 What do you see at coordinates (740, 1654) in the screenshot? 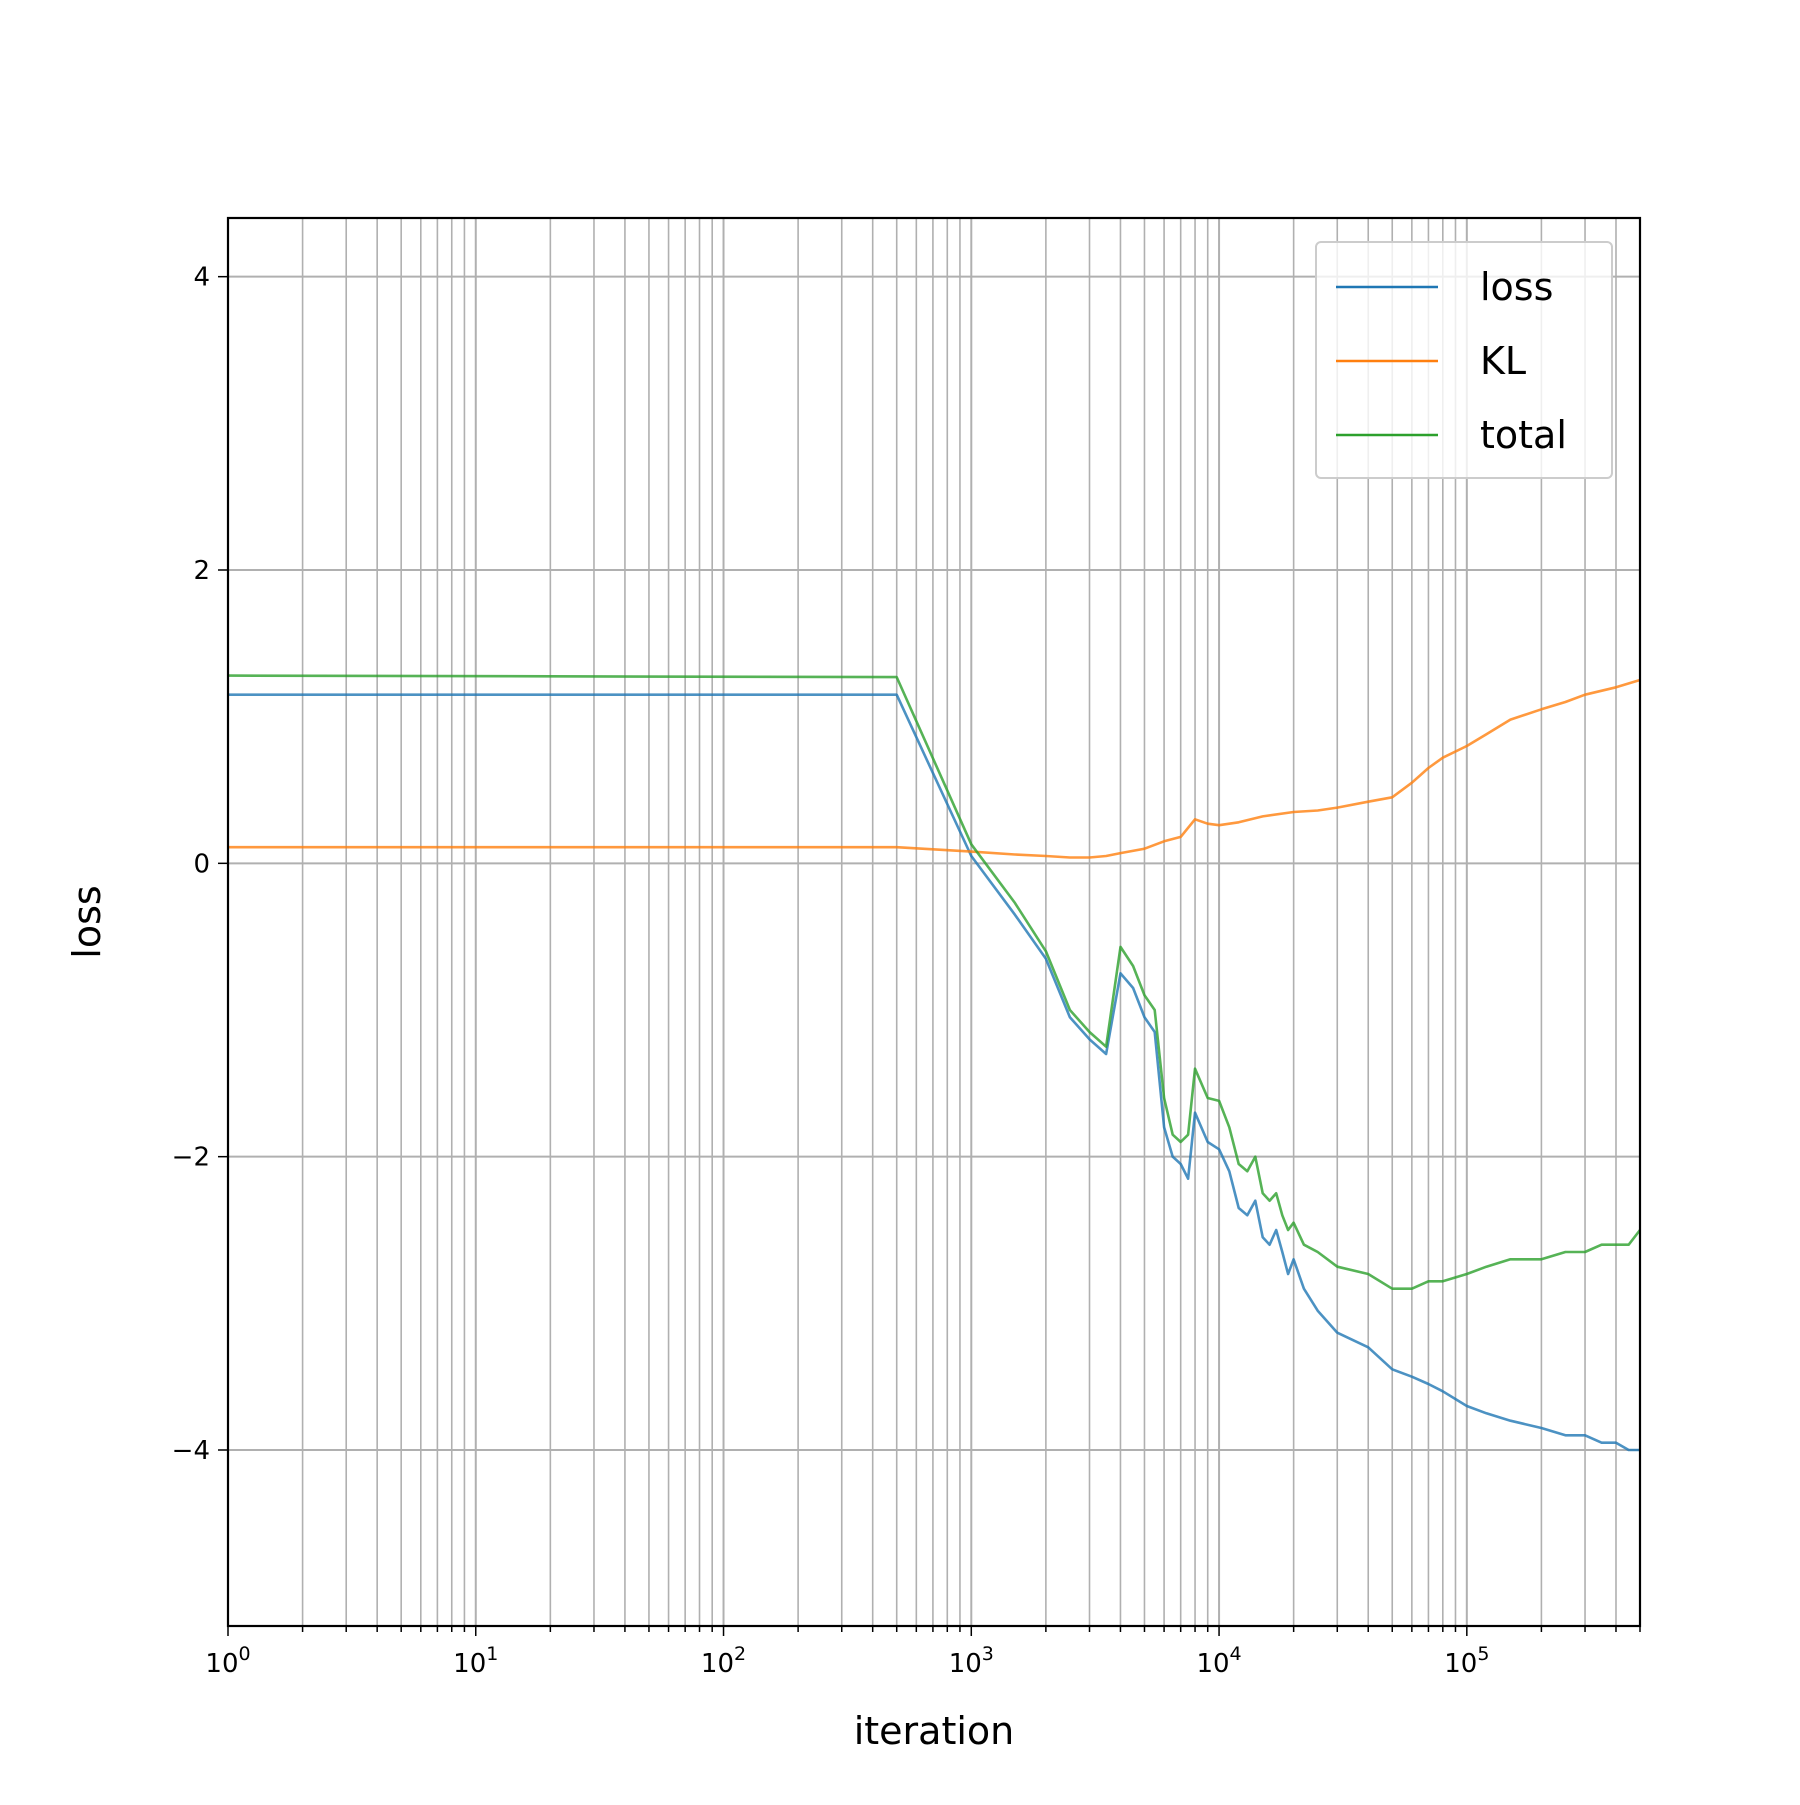
I see `x-tick-exponent: 2` at bounding box center [740, 1654].